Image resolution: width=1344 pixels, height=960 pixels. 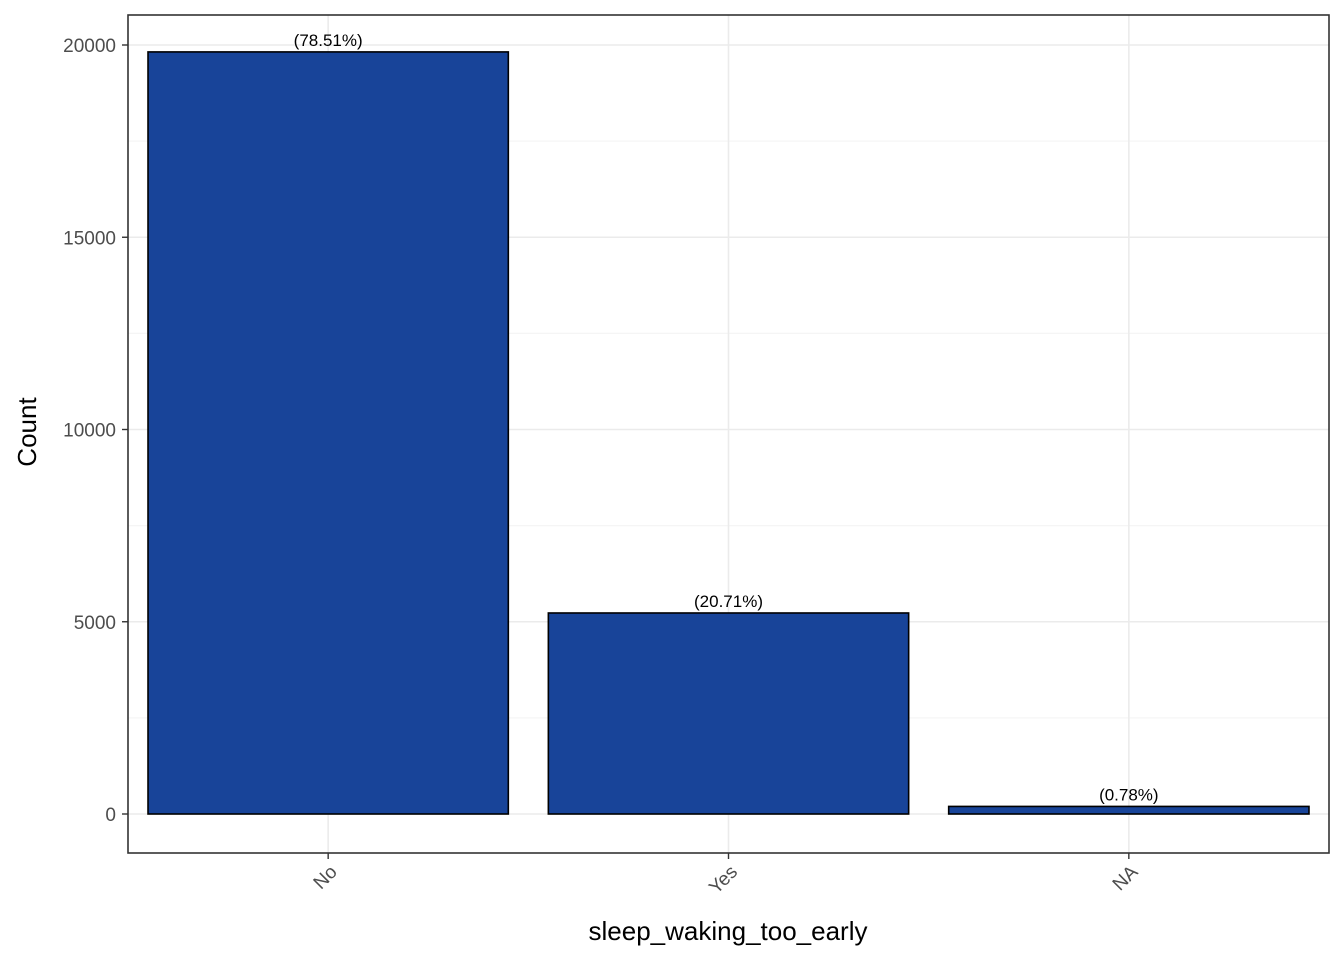 What do you see at coordinates (1128, 810) in the screenshot?
I see `bar-na` at bounding box center [1128, 810].